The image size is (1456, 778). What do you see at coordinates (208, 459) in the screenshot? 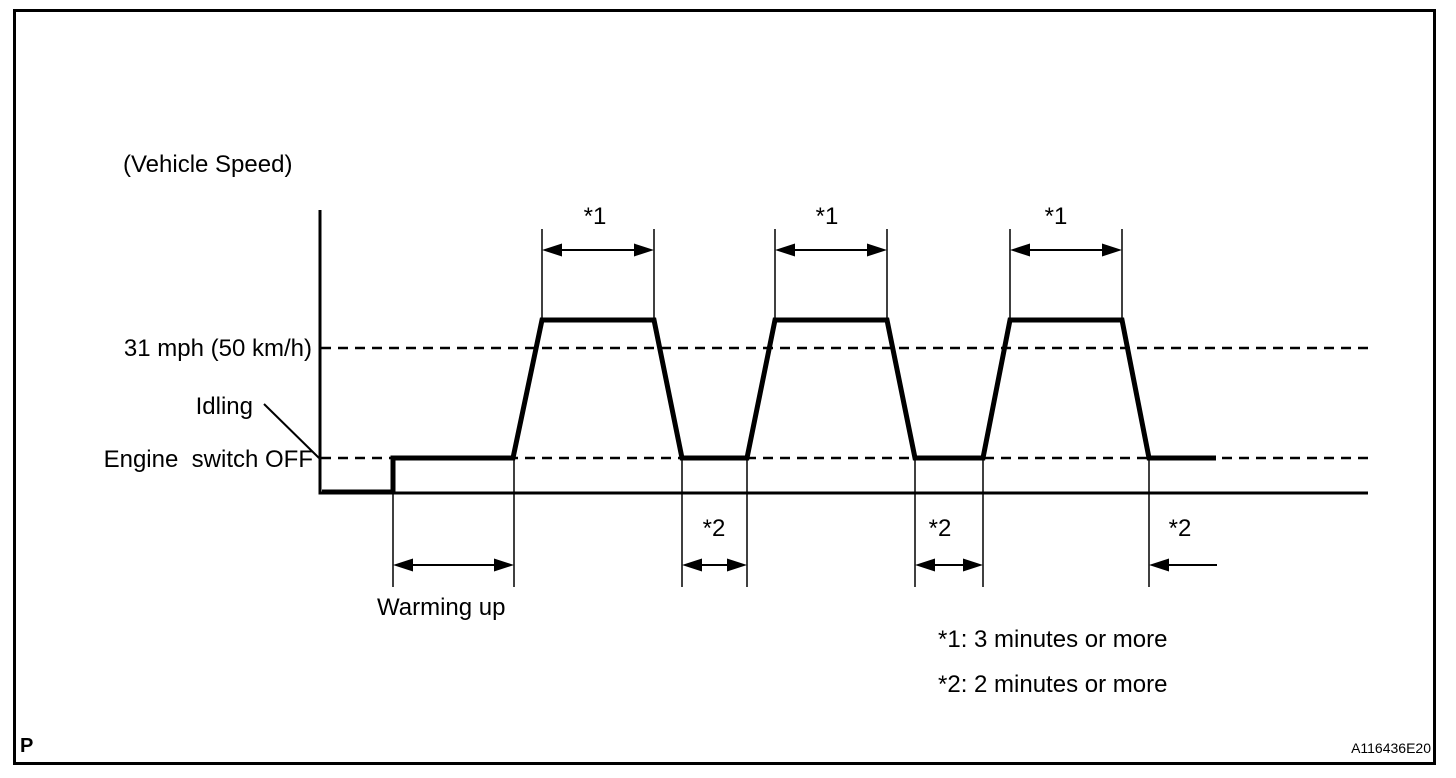
I see `engine-switch-off-label: Engine switch OFF` at bounding box center [208, 459].